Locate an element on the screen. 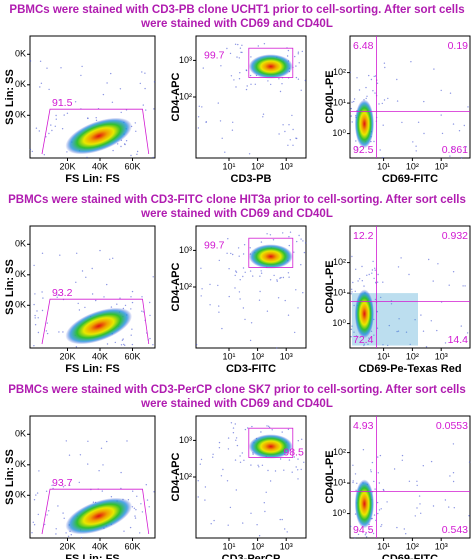 The width and height of the screenshot is (474, 559). x-tick-label: 10³ is located at coordinates (286, 356).